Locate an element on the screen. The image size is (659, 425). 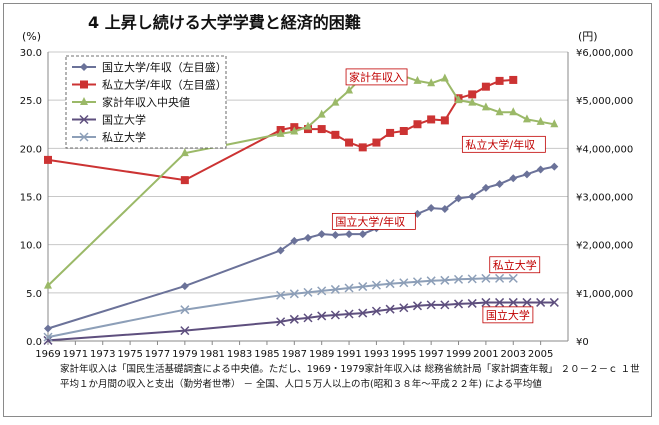
y-left-tick-label: 30.0 is located at coordinates (31, 53).